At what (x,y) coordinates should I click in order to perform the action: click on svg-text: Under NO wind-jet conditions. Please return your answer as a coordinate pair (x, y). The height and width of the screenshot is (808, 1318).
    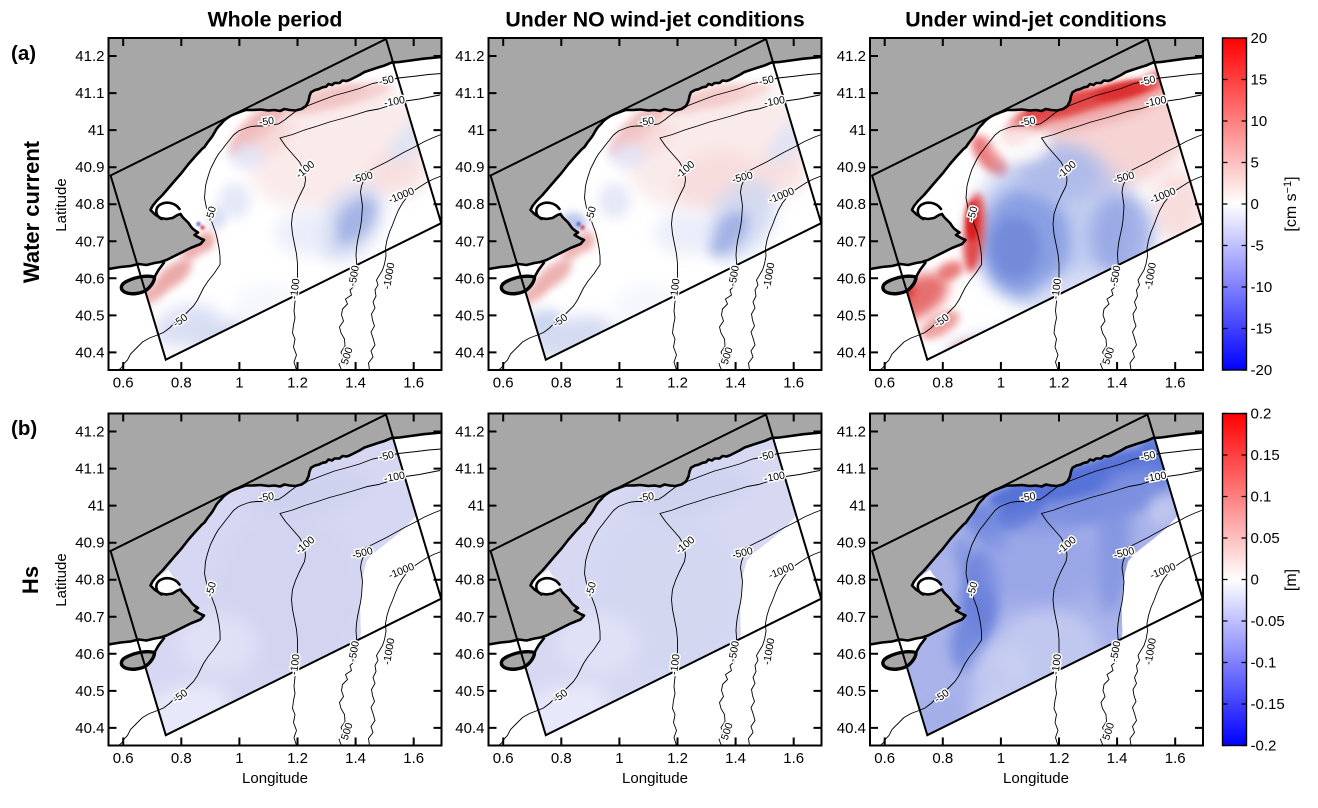
    Looking at the image, I should click on (654, 20).